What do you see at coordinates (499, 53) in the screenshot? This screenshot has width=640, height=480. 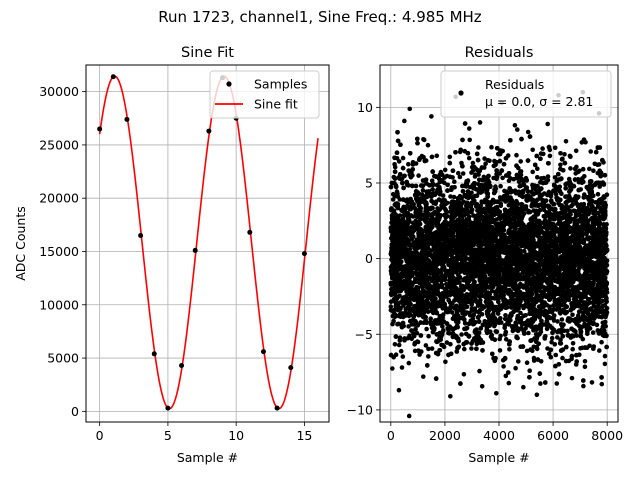 I see `residuals-title: Residuals` at bounding box center [499, 53].